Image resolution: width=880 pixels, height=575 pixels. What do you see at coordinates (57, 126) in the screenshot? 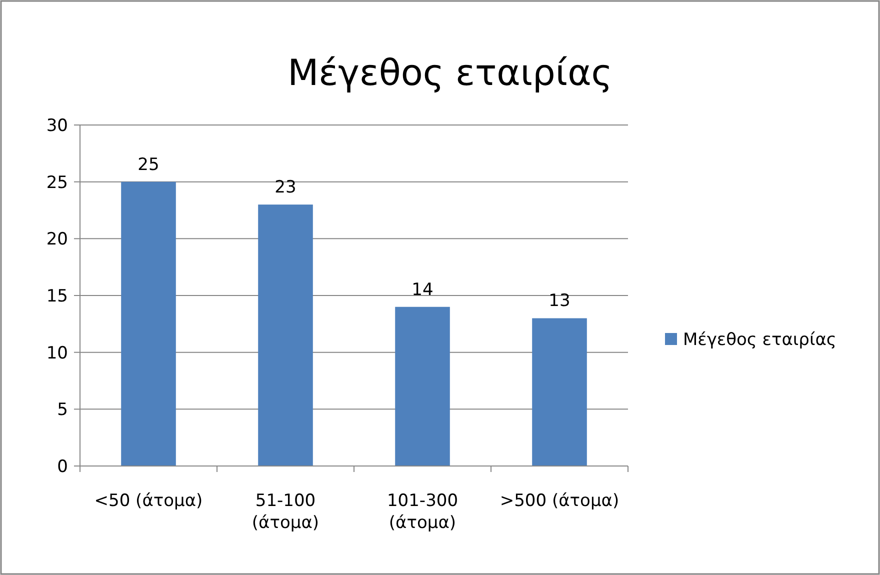
I see `y-tick-label: 30` at bounding box center [57, 126].